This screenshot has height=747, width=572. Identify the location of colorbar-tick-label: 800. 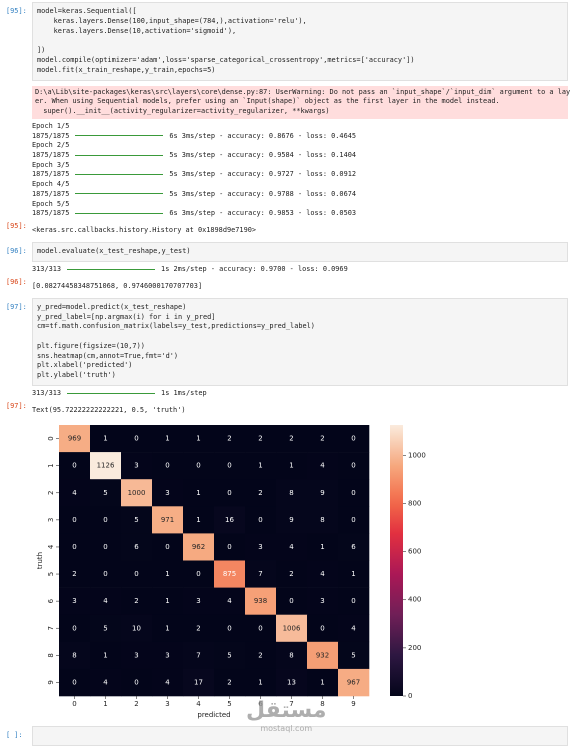
(414, 503).